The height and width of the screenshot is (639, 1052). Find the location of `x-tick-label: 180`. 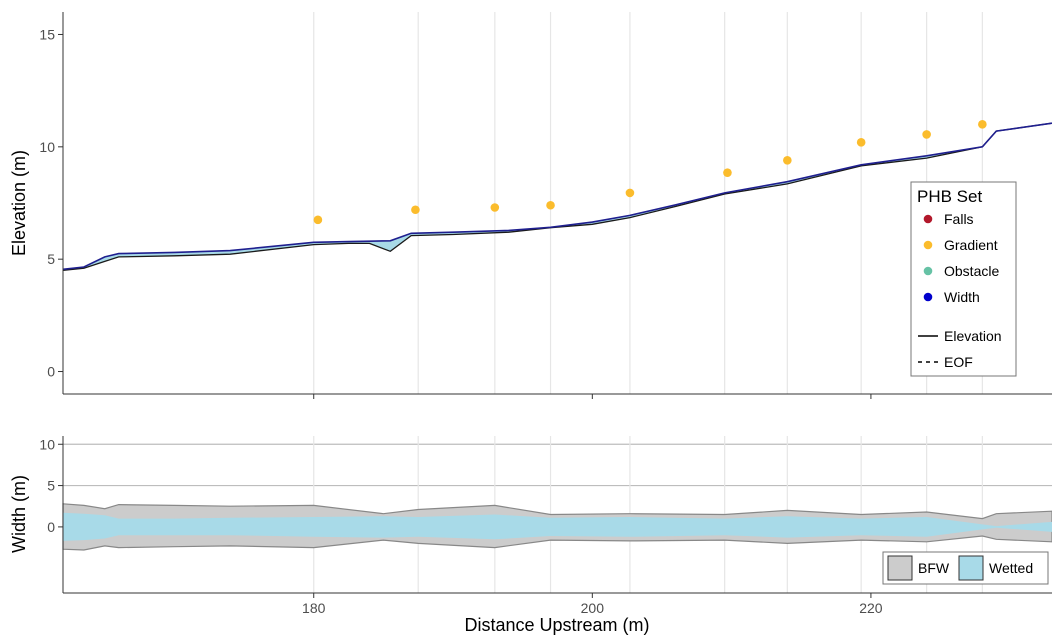

x-tick-label: 180 is located at coordinates (314, 608).